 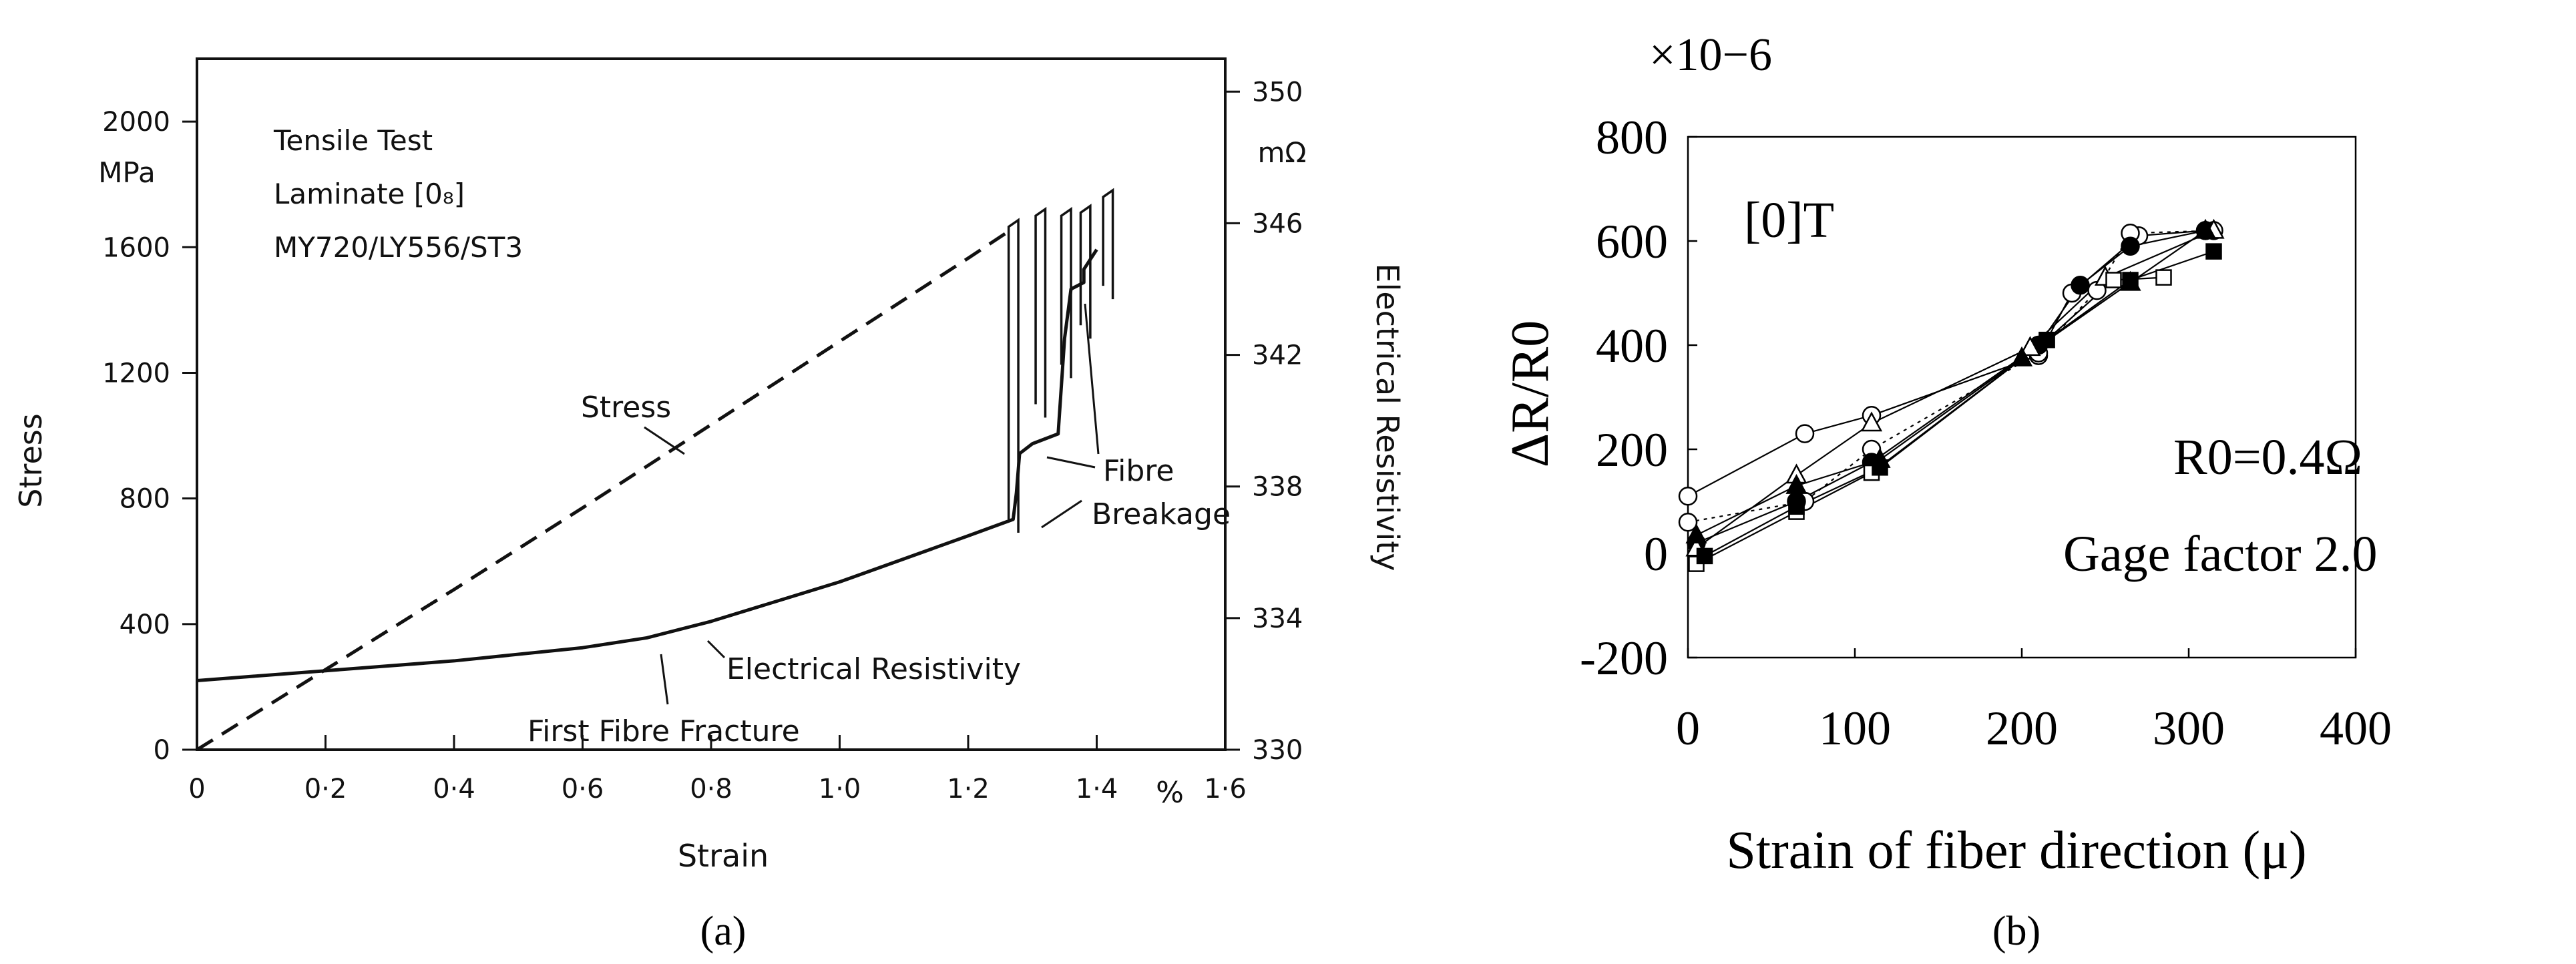 I want to click on panel-a-x-tick-label: 1·6, so click(x=1225, y=789).